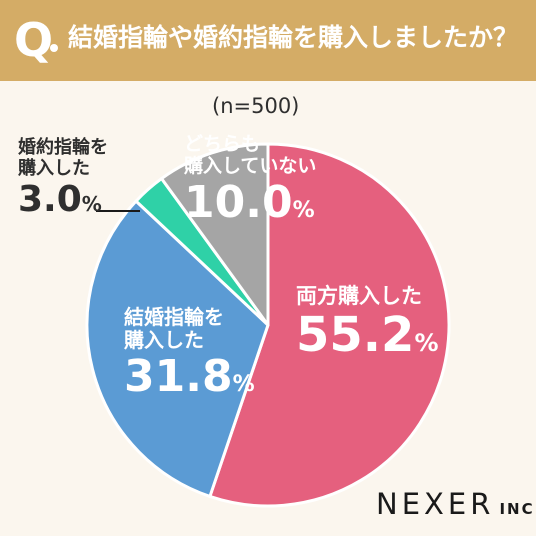  I want to click on slice-name-engagement-line1: 婚約指輪を, so click(63, 147).